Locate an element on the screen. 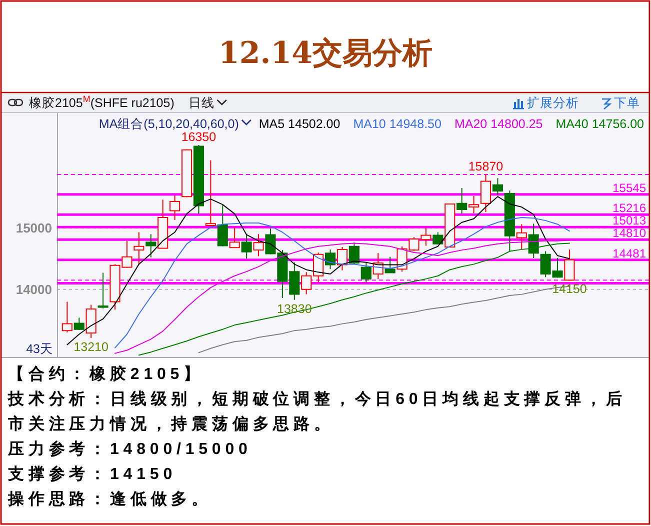 The width and height of the screenshot is (651, 526). text: 下单 is located at coordinates (627, 103).